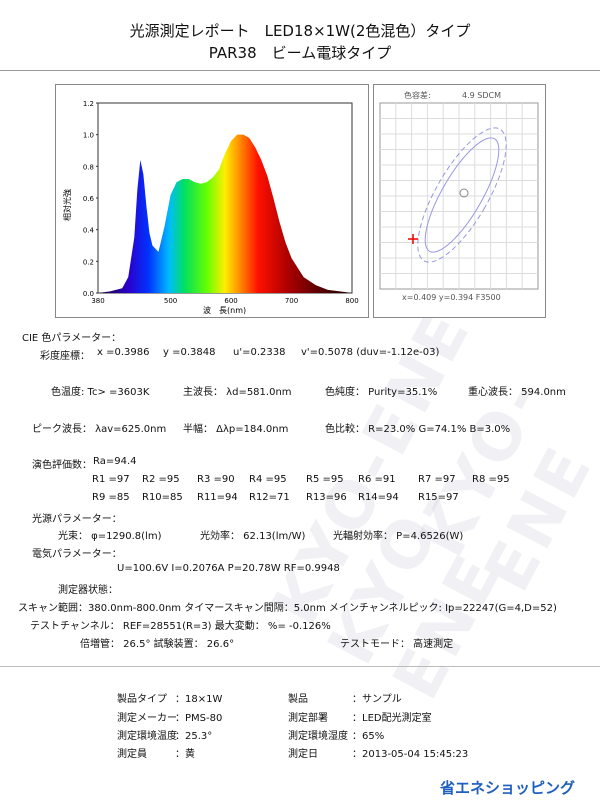 The image size is (600, 800). What do you see at coordinates (269, 497) in the screenshot?
I see `cri-value: R12=71` at bounding box center [269, 497].